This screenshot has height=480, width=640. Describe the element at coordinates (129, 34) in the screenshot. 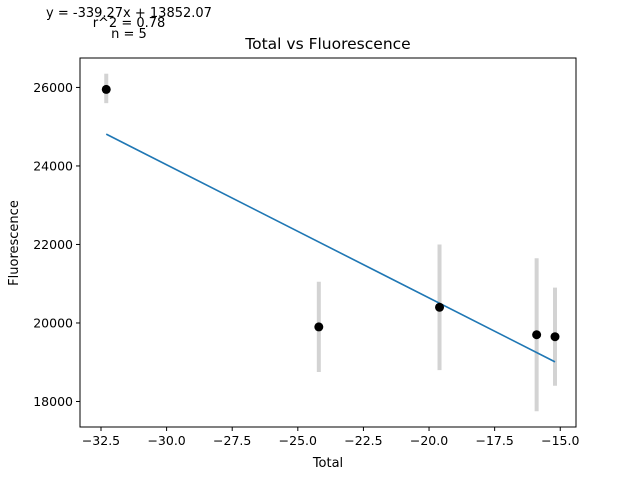

I see `sample-size: n = 5` at that location.